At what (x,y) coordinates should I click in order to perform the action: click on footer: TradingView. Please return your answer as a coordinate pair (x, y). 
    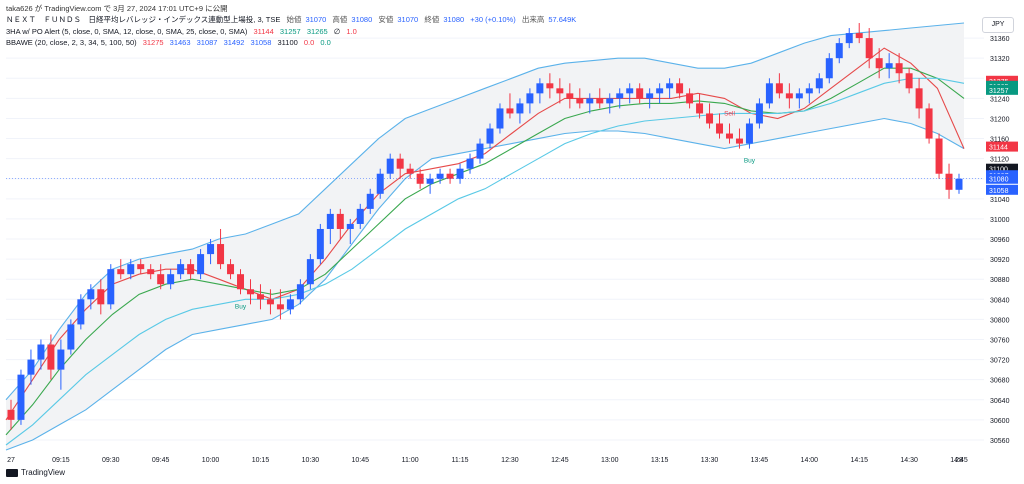
    Looking at the image, I should click on (35, 472).